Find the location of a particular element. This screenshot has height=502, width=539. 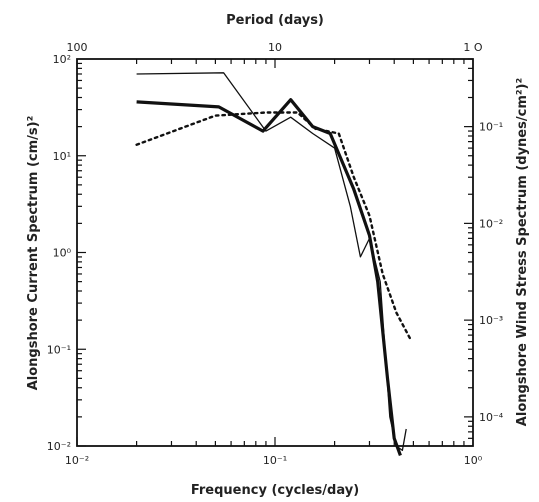

y-tick-label: 10² is located at coordinates (62, 59).